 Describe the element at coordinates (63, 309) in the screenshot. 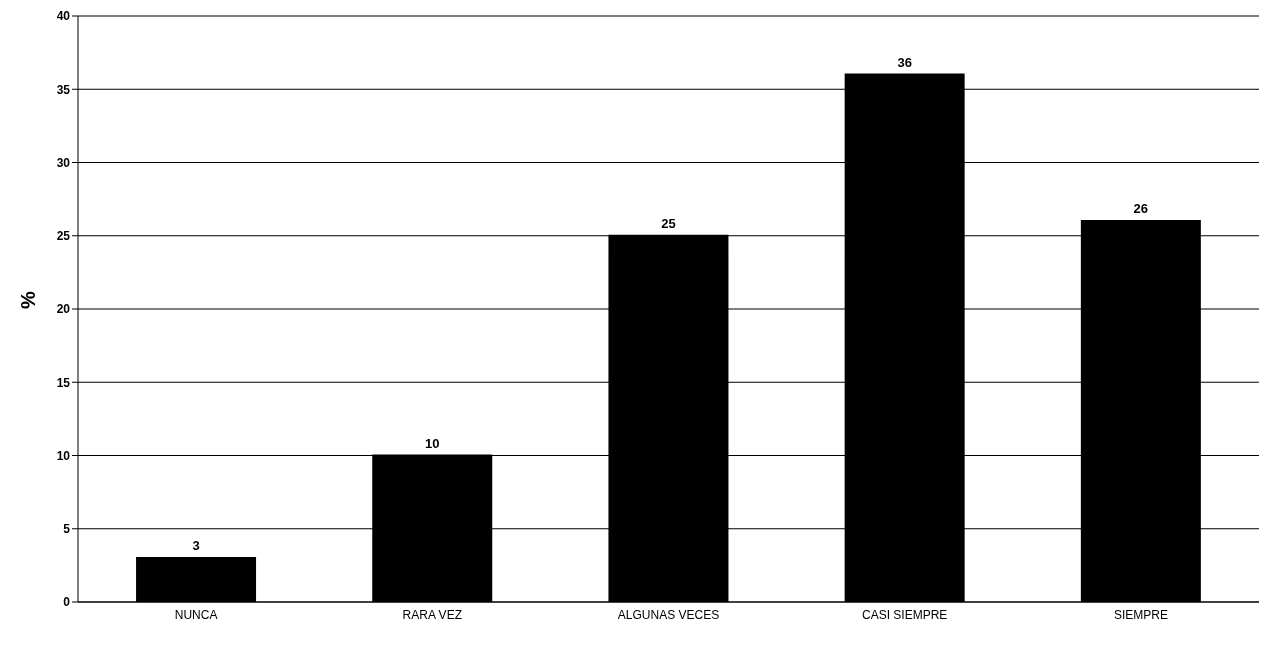

I see `y-tick-label: 20` at that location.